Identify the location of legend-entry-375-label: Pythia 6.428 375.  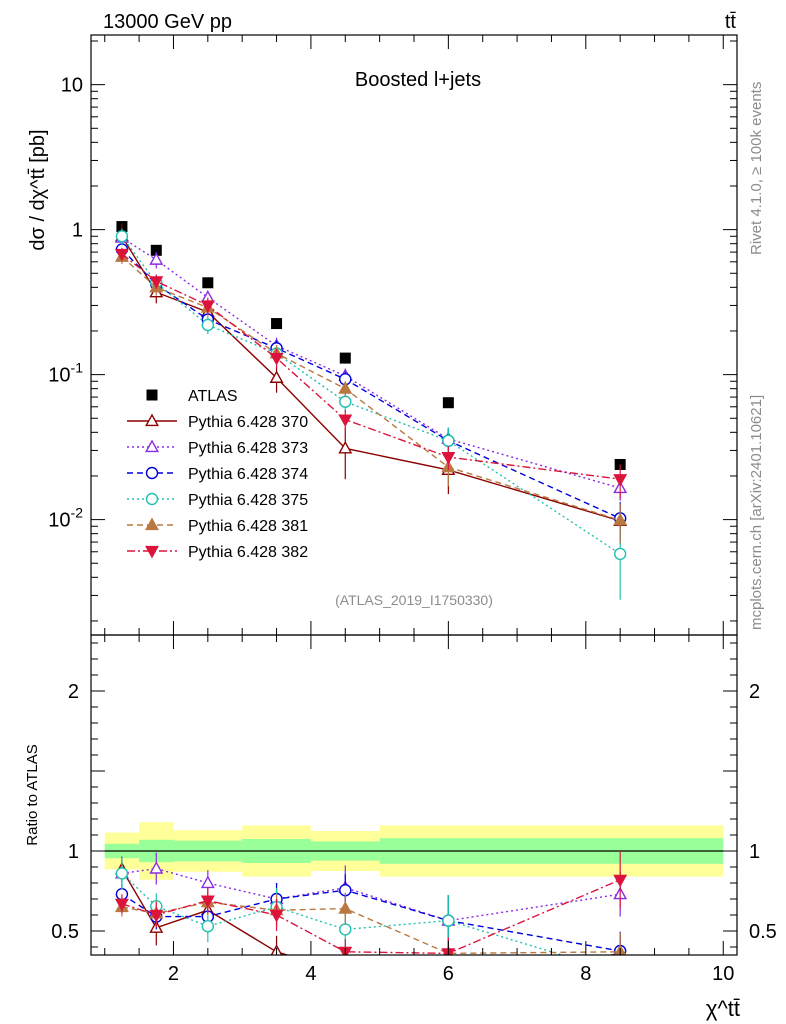
(248, 500).